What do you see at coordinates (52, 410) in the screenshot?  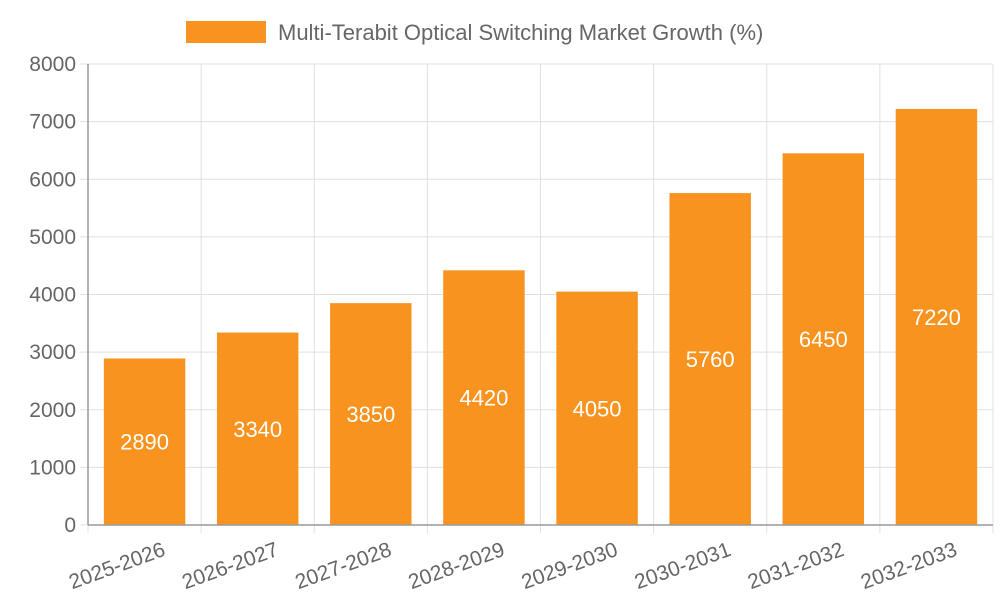 I see `y-tick-label: 2000` at bounding box center [52, 410].